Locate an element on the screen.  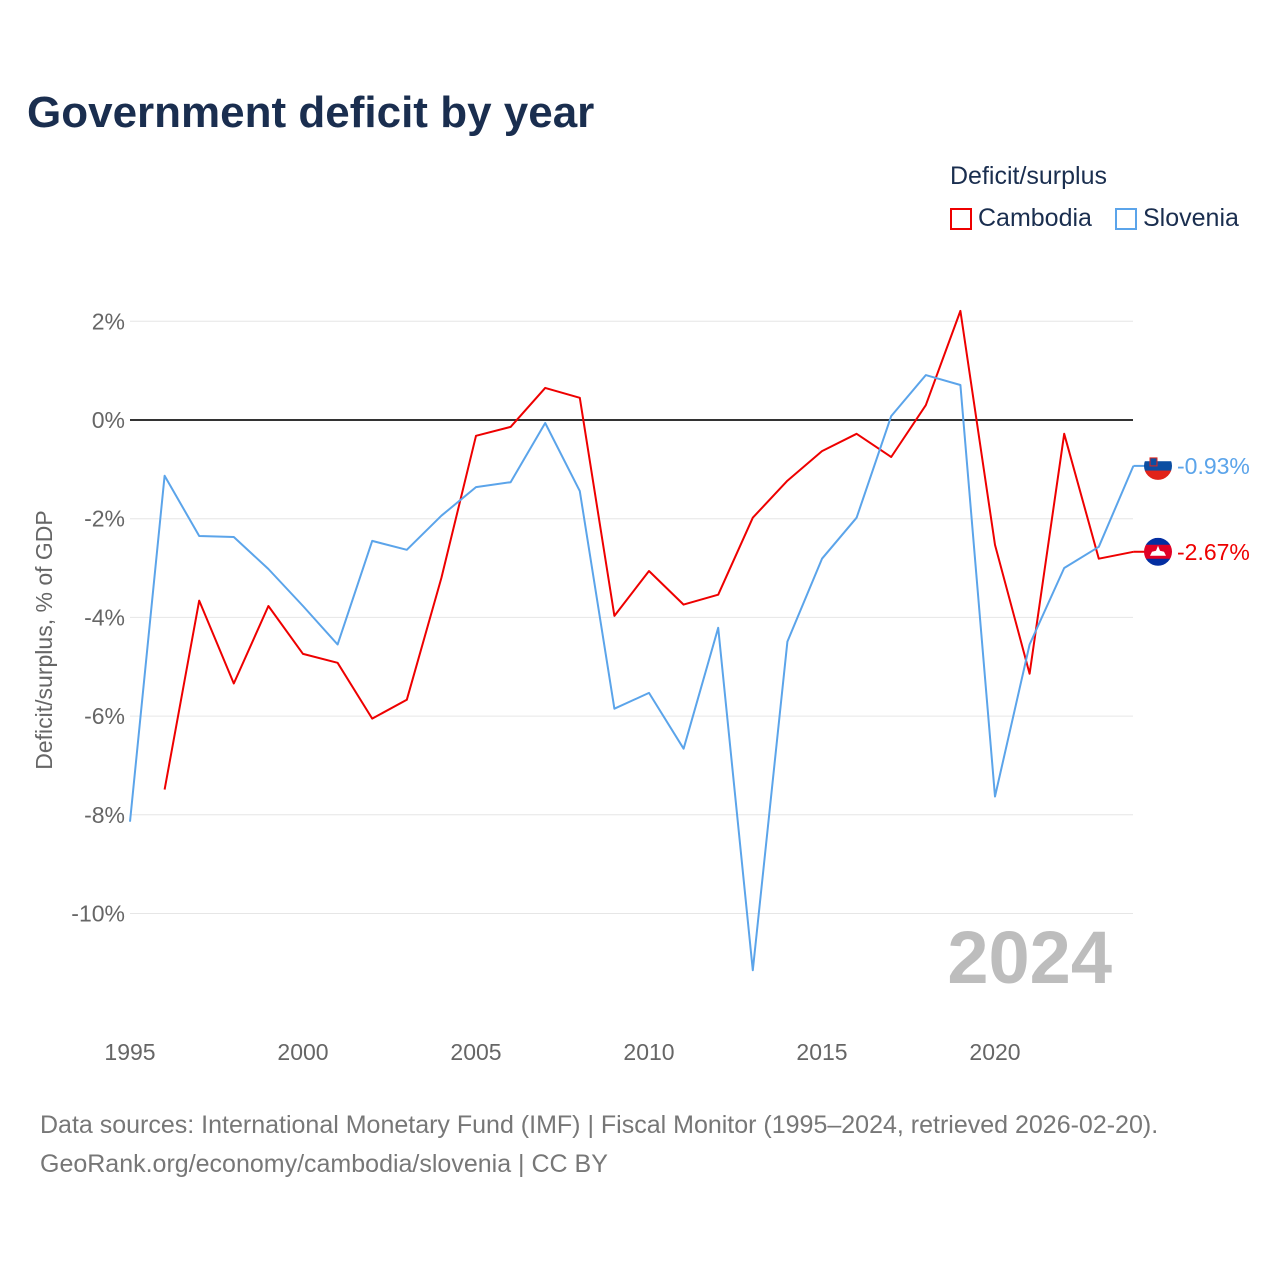
year-watermark: 2024 is located at coordinates (1029, 957).